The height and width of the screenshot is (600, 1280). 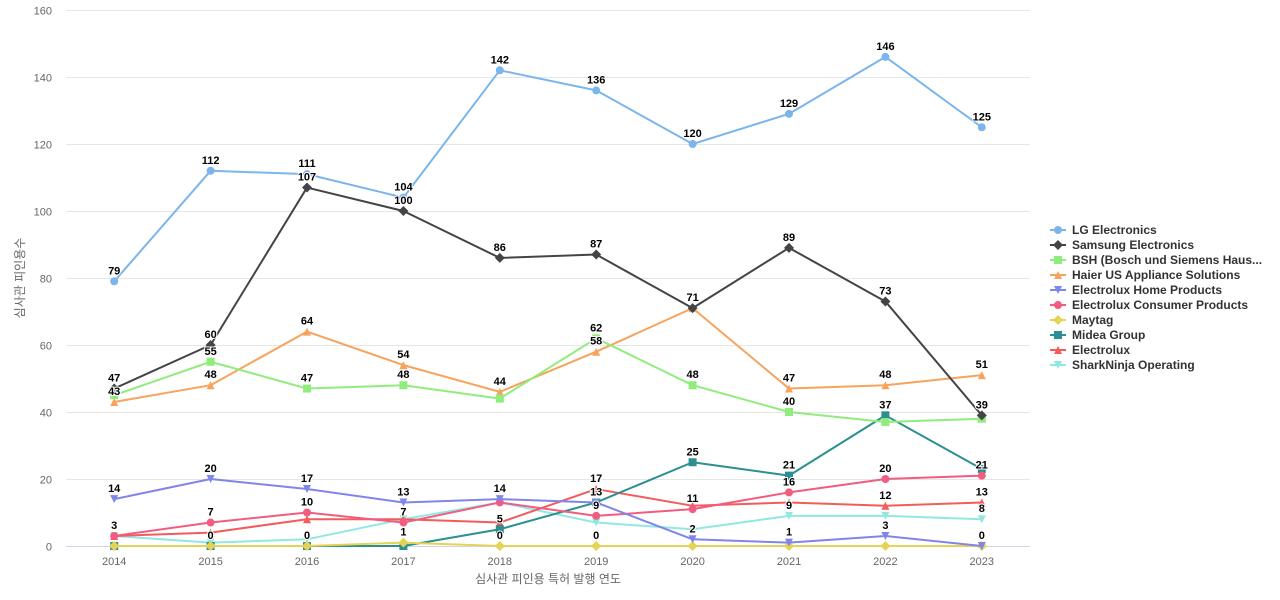 What do you see at coordinates (114, 562) in the screenshot?
I see `x-tick-label: 2014` at bounding box center [114, 562].